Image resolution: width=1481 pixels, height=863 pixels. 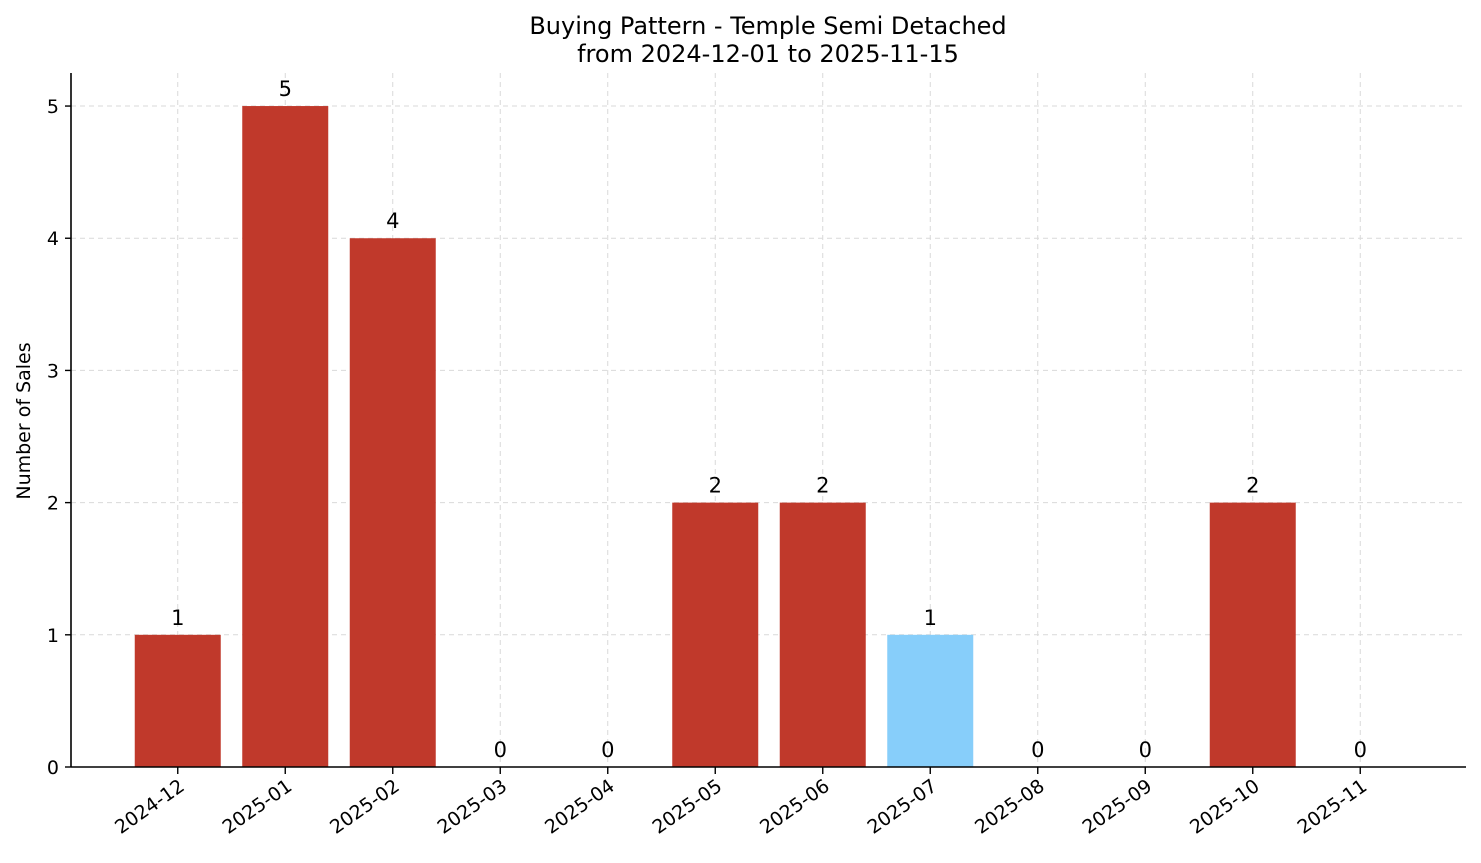 I want to click on data-label-2025-03: 0, so click(x=500, y=750).